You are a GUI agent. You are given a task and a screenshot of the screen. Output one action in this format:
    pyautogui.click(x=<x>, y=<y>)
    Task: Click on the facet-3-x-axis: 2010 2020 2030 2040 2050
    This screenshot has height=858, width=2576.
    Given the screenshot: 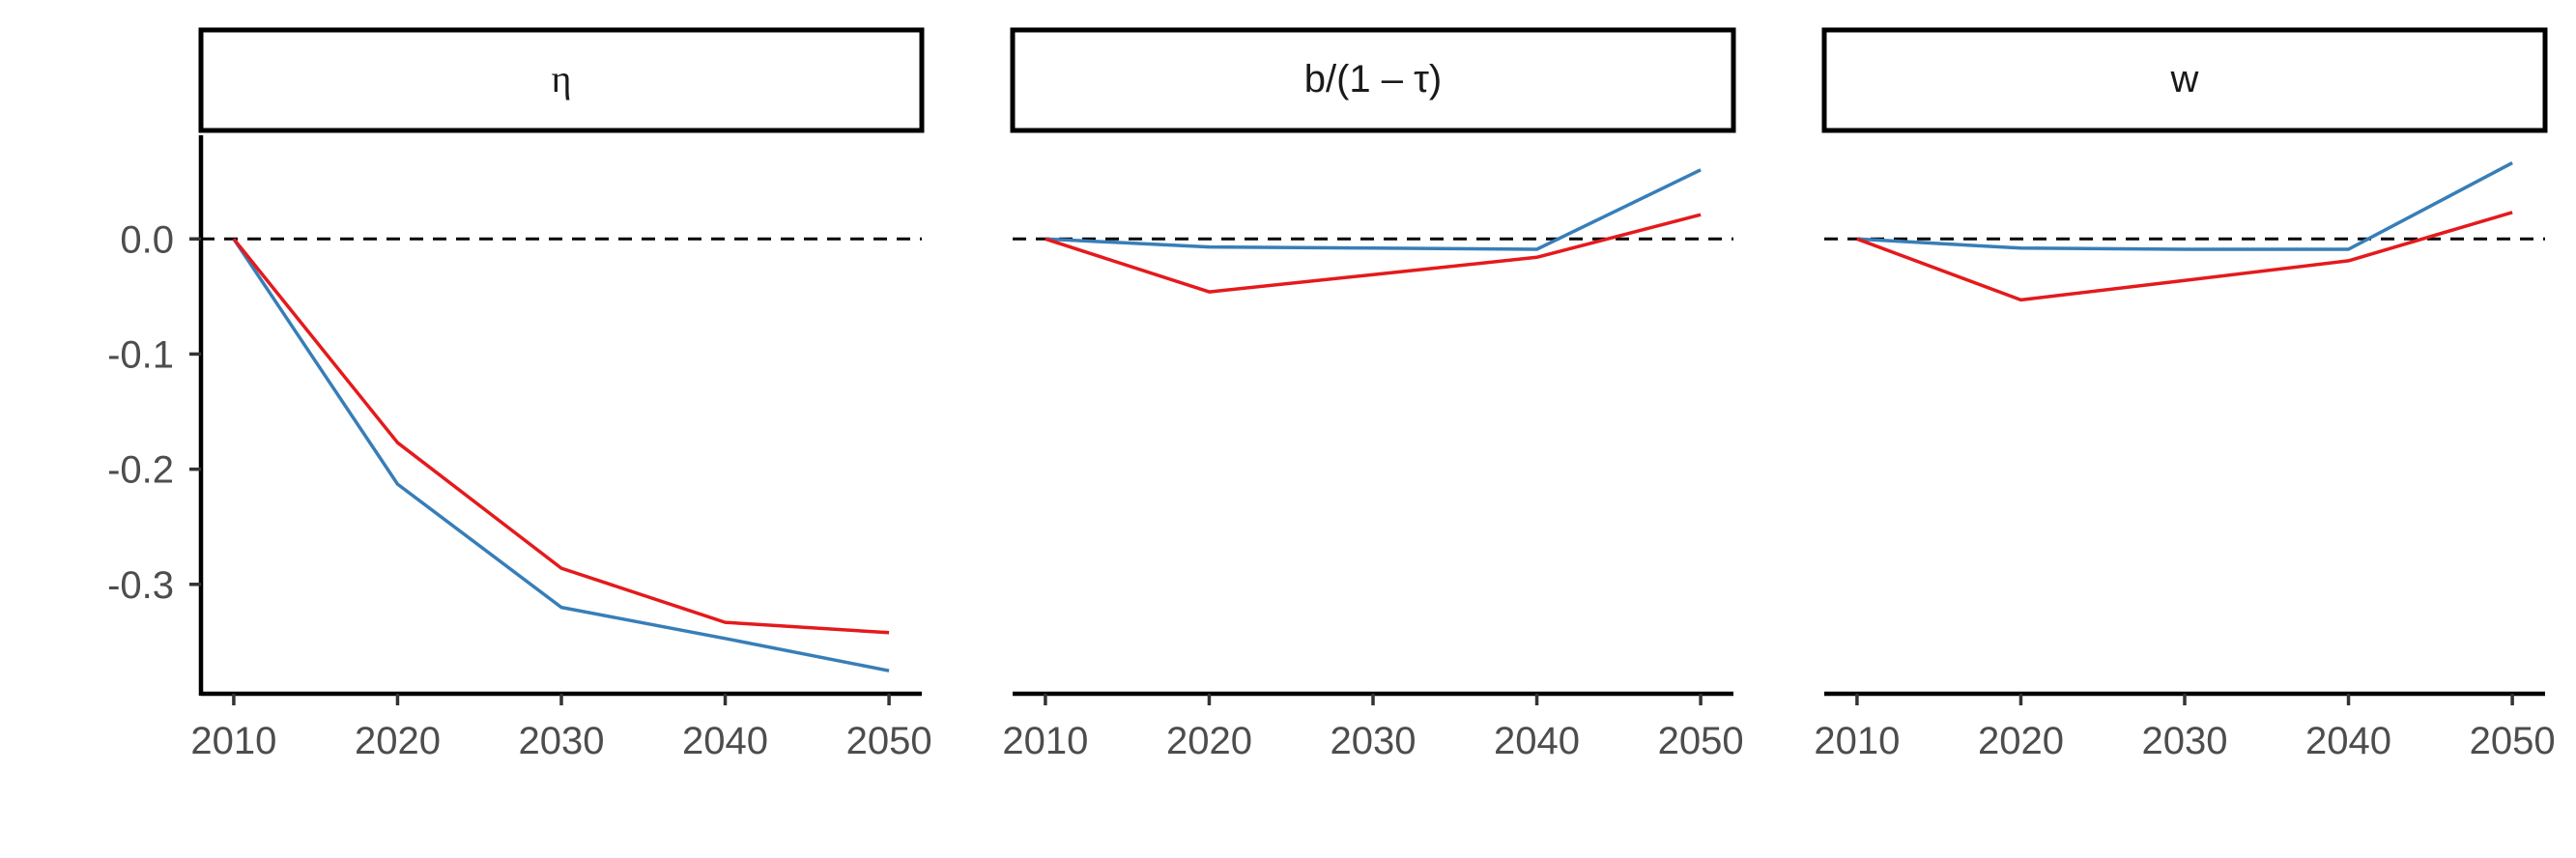 What is the action you would take?
    pyautogui.click(x=2185, y=741)
    